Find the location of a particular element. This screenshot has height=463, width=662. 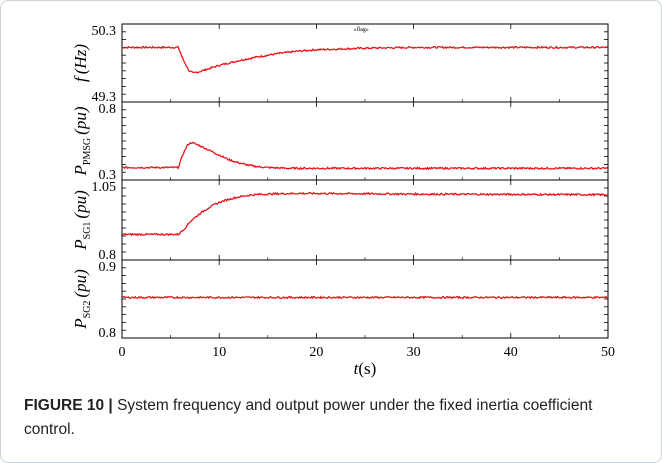

y-tick-label-top-pmsg: 0.8 is located at coordinates (108, 109).